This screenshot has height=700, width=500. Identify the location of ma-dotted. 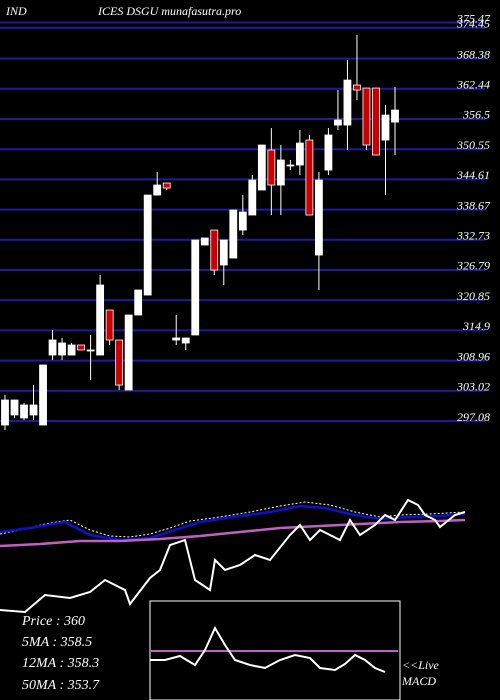
(233, 519).